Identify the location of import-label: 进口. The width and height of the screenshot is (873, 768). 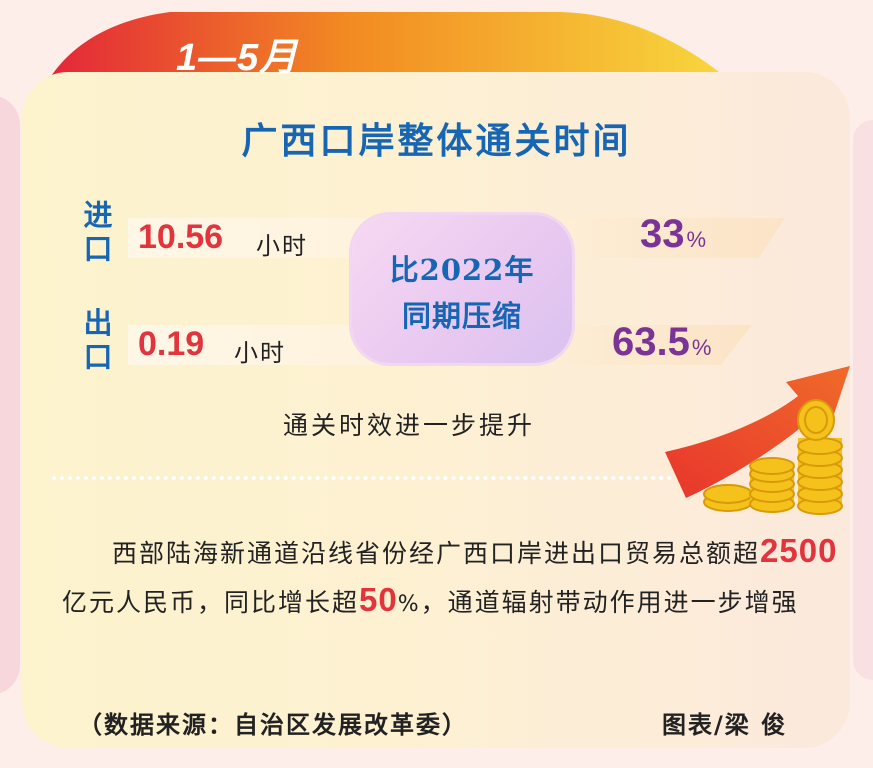
(98, 232).